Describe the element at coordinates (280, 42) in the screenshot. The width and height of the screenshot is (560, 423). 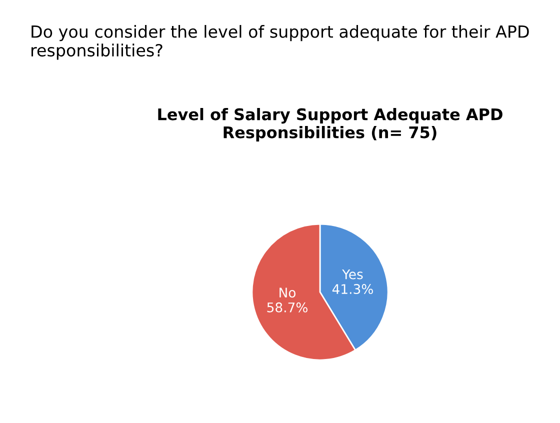
I see `chart-title: Do you consider the level of support adequate for their APD responsibilities?` at that location.